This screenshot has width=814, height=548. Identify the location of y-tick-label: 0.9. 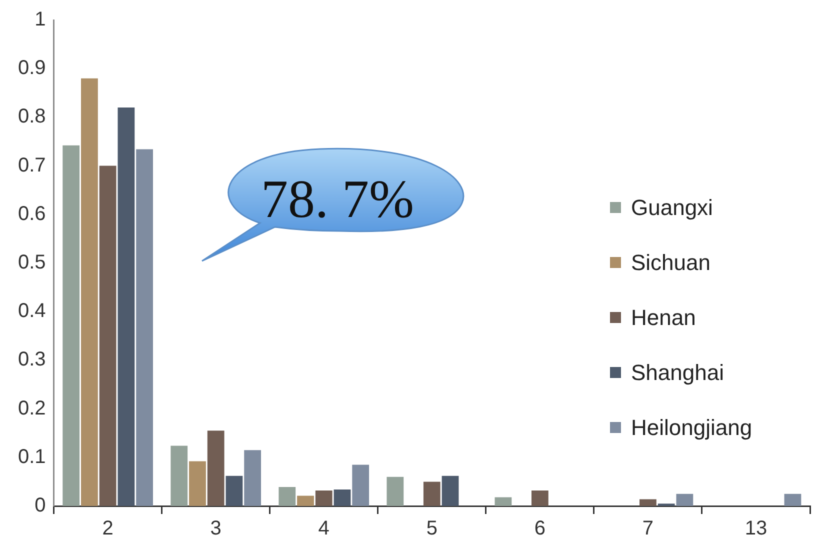
(32, 68).